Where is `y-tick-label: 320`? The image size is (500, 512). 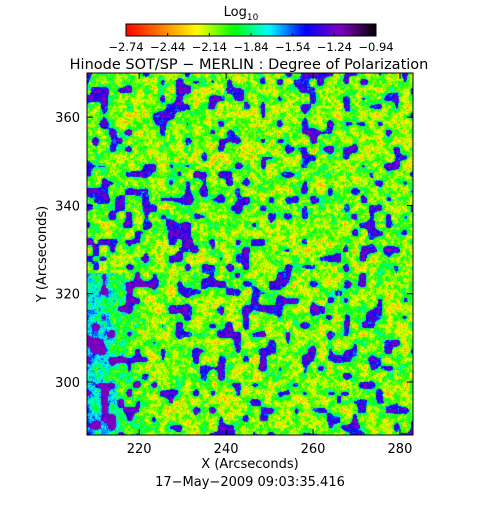
y-tick-label: 320 is located at coordinates (67, 295).